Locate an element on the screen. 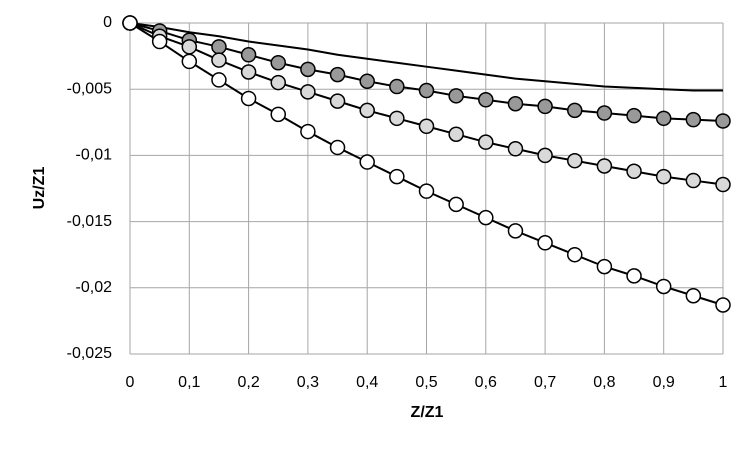  x-tick-label: 0,1 is located at coordinates (189, 382).